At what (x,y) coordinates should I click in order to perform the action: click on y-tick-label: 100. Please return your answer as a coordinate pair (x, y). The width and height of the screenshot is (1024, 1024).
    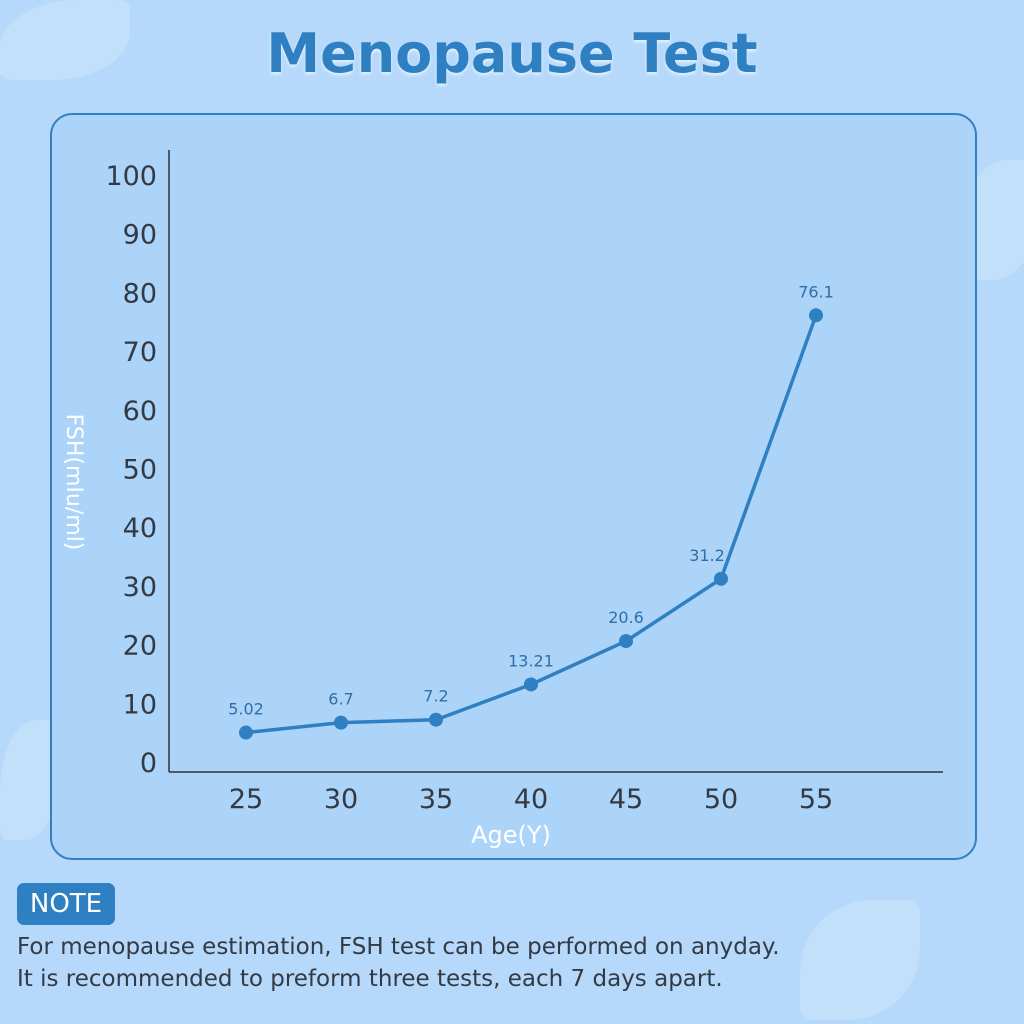
    Looking at the image, I should click on (131, 176).